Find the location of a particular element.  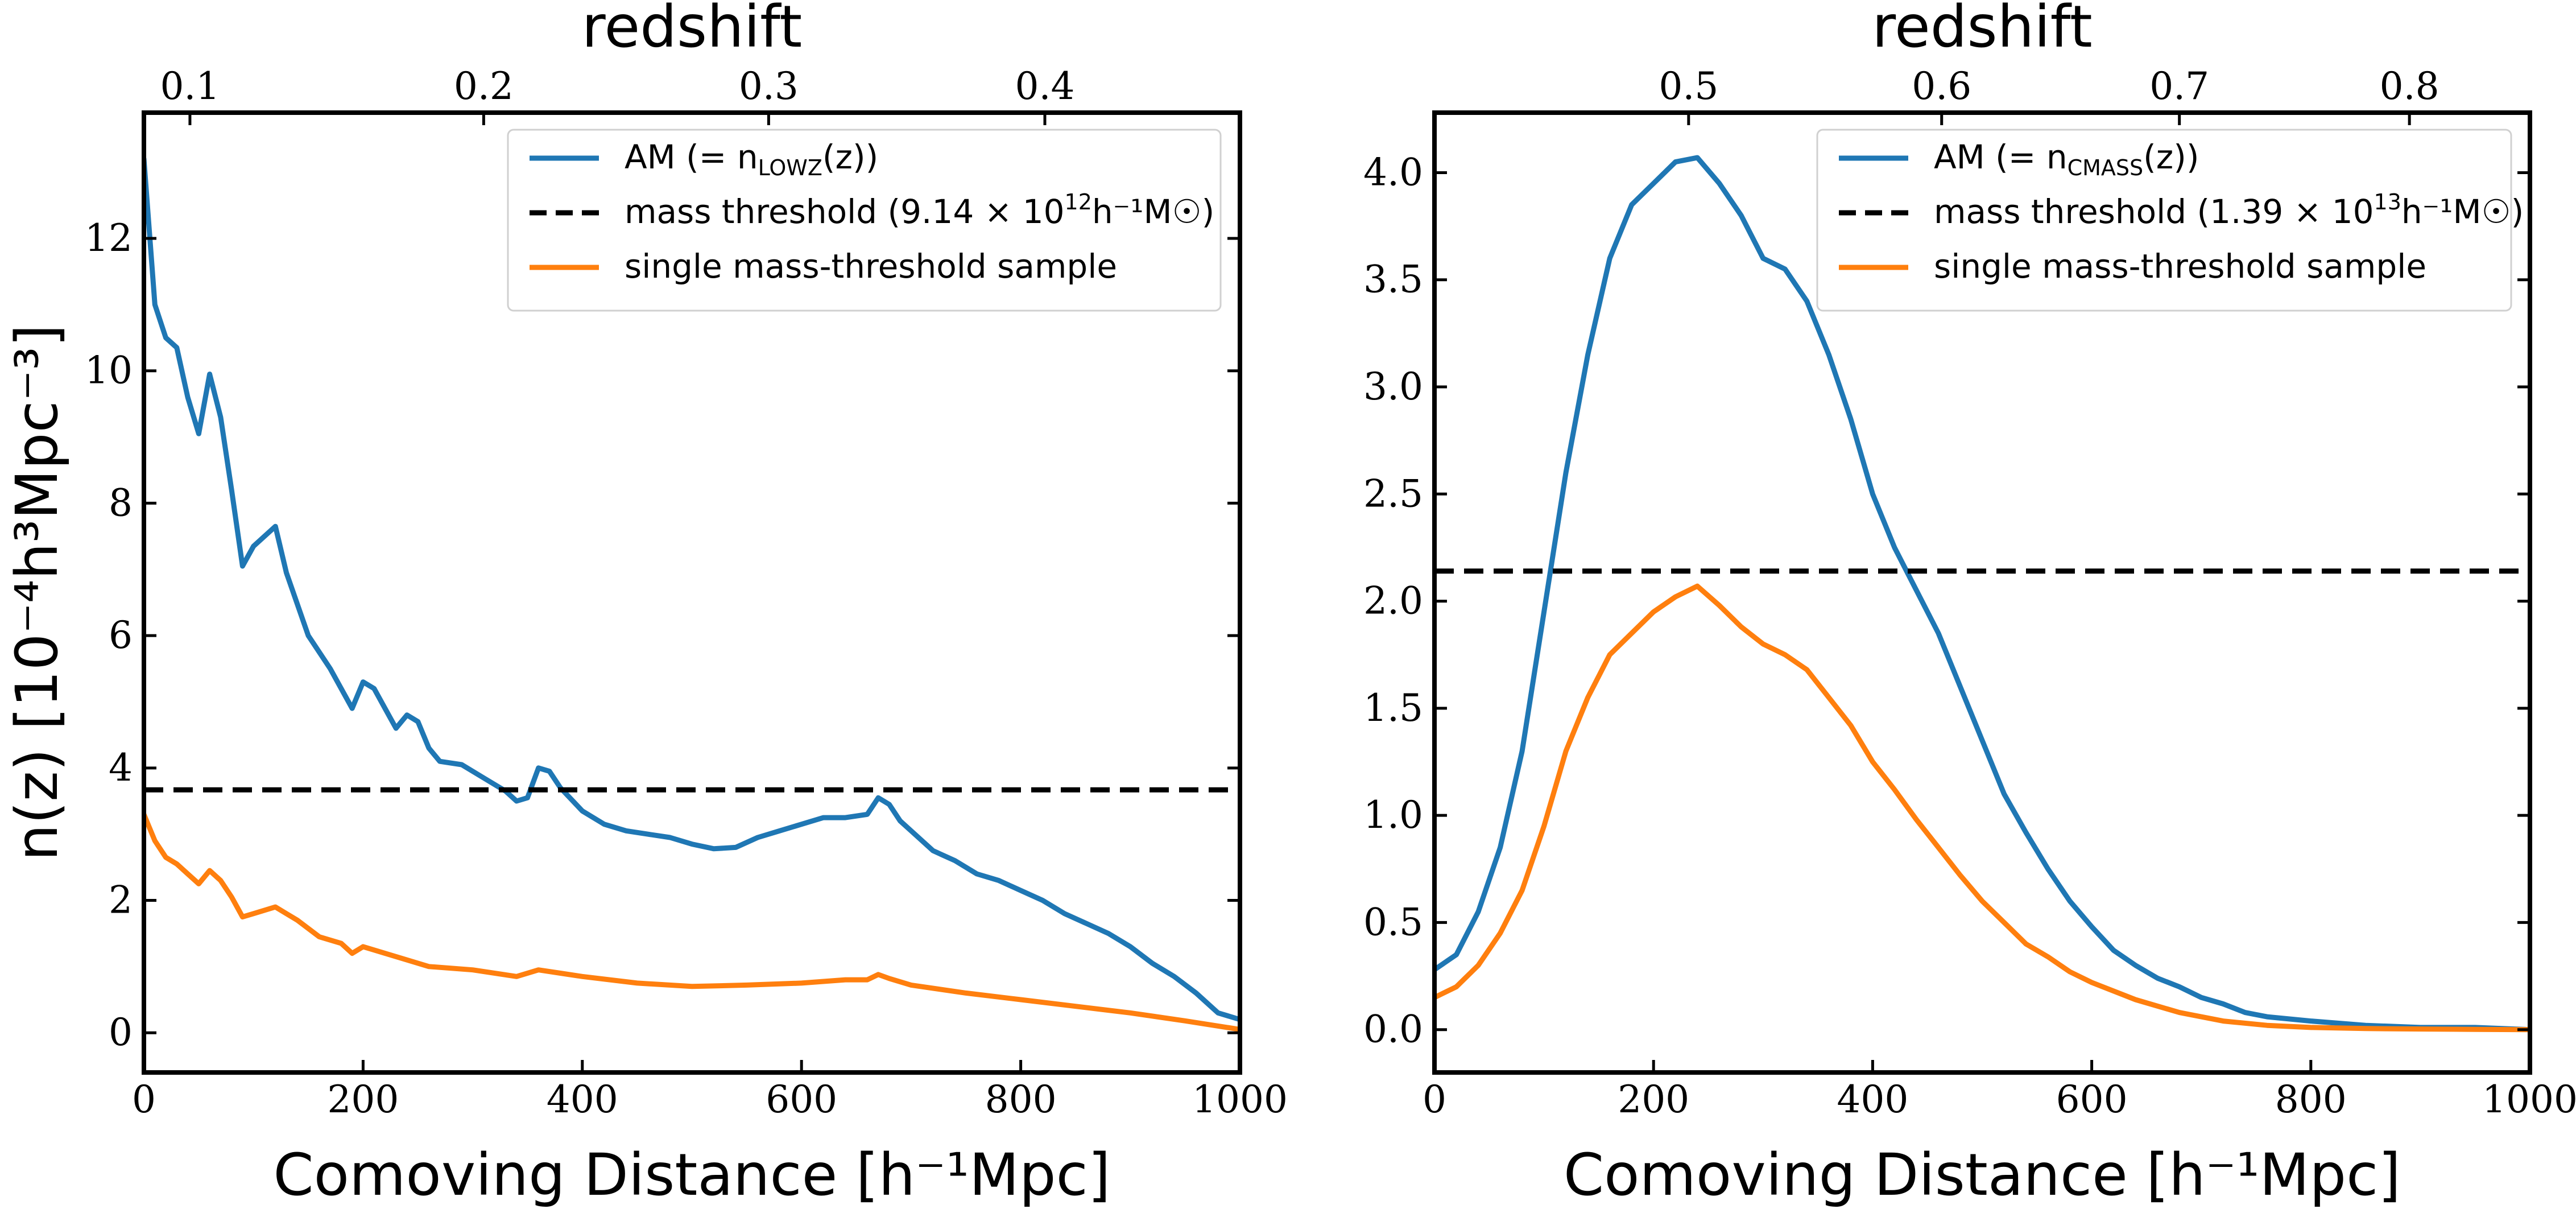

top-tick-label: 0.4 is located at coordinates (1045, 86).